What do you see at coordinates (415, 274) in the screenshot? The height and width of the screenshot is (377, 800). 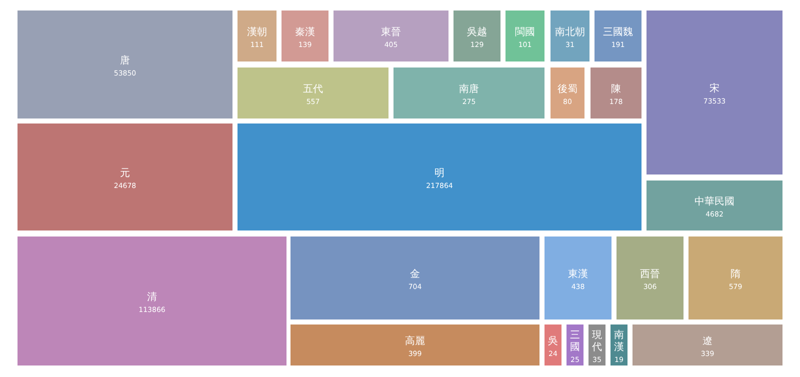 I see `category-label: 金` at bounding box center [415, 274].